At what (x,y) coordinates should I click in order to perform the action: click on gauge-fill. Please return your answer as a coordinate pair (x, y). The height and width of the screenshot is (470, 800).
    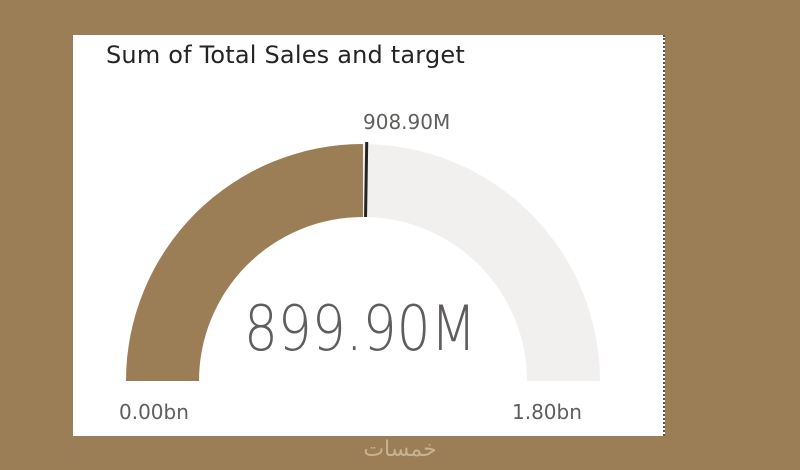
    Looking at the image, I should click on (244, 262).